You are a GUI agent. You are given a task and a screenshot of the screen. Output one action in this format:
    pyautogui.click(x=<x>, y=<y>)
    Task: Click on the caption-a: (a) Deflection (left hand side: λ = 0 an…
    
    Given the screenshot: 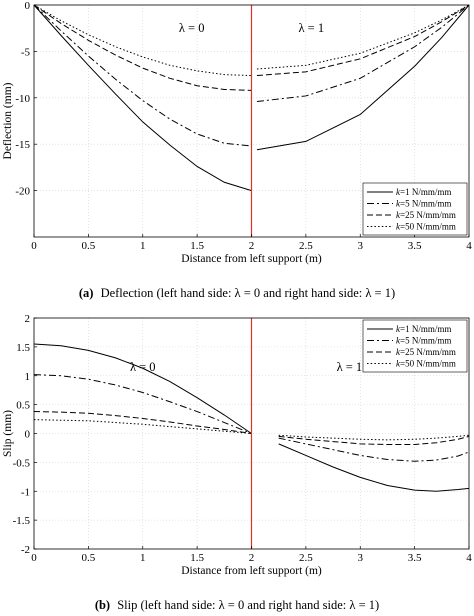 What is the action you would take?
    pyautogui.click(x=237, y=293)
    